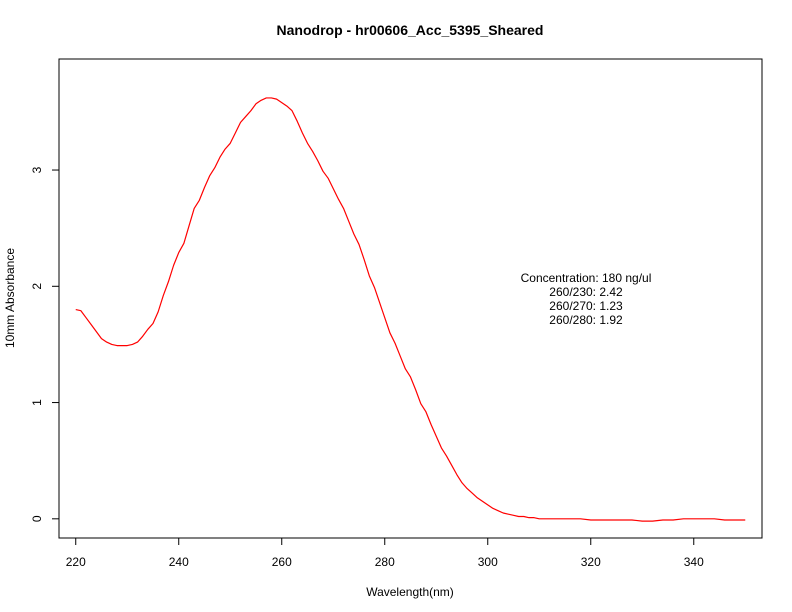  I want to click on y-tick-label: 1, so click(37, 402).